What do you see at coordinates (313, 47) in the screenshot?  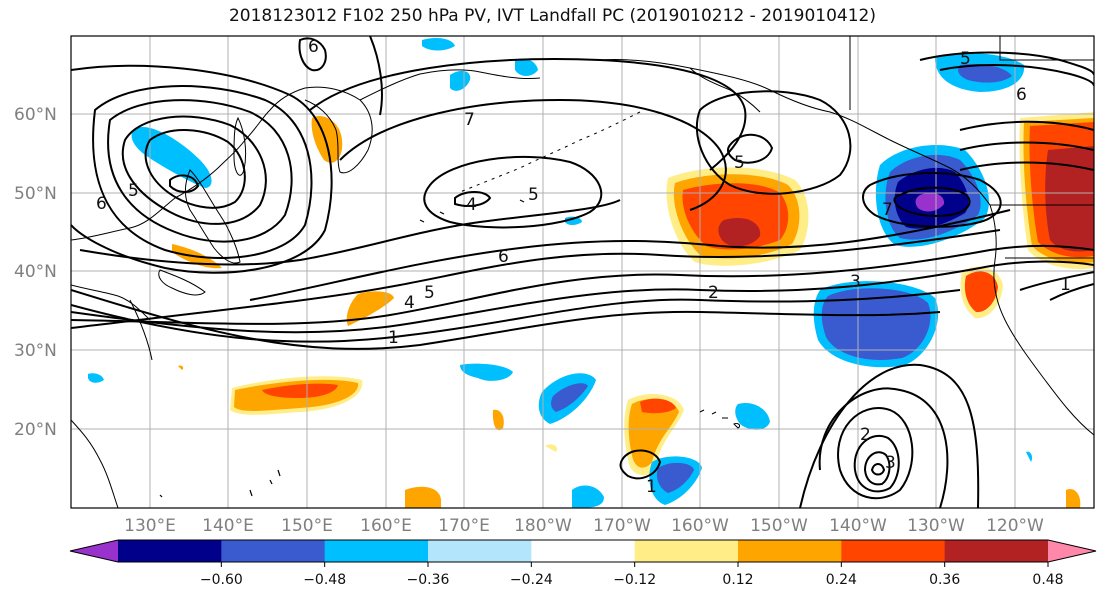 I see `contour-label-19: 6` at bounding box center [313, 47].